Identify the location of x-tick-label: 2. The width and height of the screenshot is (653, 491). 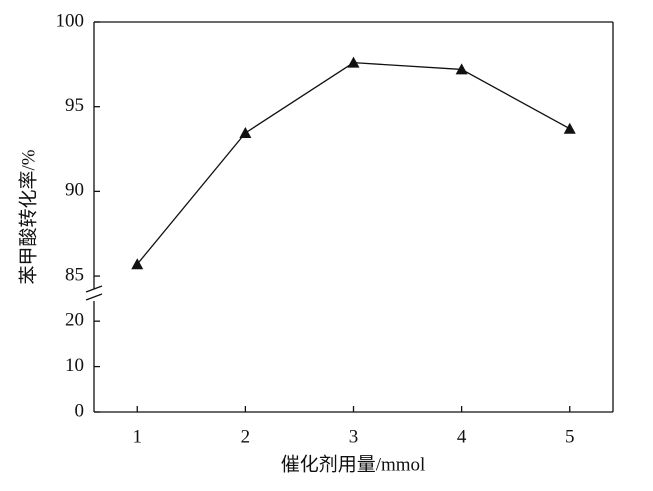
(246, 436).